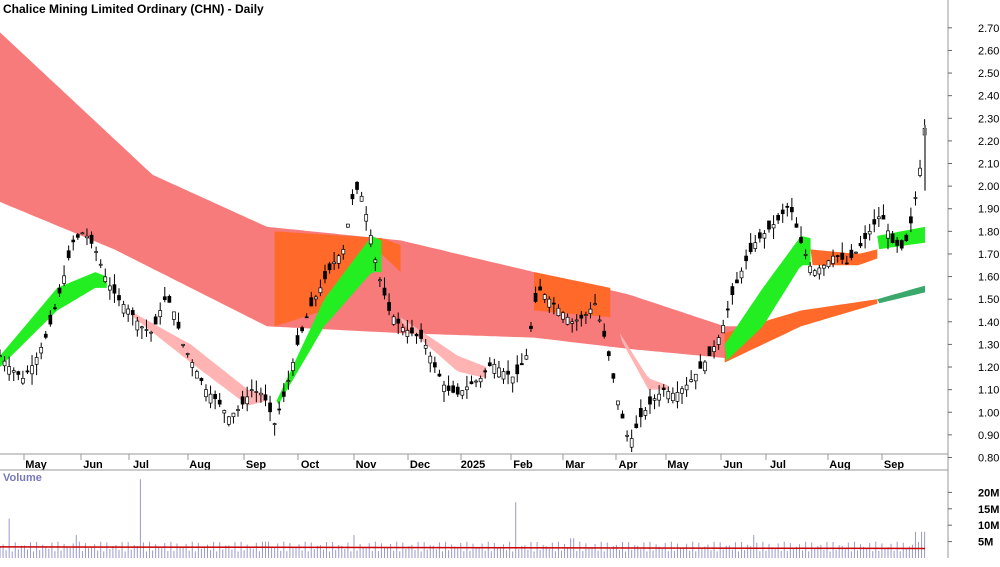 This screenshot has width=1000, height=567. What do you see at coordinates (988, 97) in the screenshot?
I see `y-tick-label: 2.40` at bounding box center [988, 97].